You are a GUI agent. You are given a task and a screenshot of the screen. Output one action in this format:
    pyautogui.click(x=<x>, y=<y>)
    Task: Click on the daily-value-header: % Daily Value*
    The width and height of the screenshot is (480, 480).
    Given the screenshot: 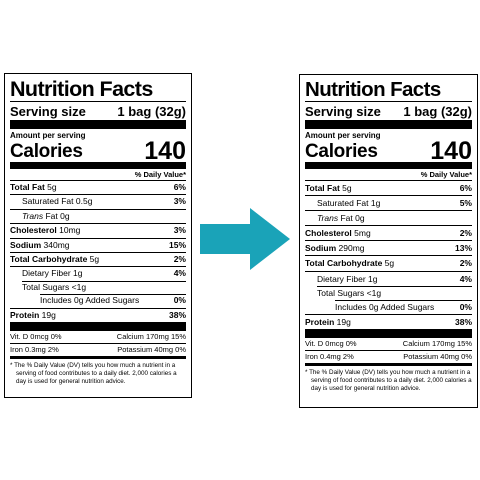 What is the action you would take?
    pyautogui.click(x=160, y=174)
    